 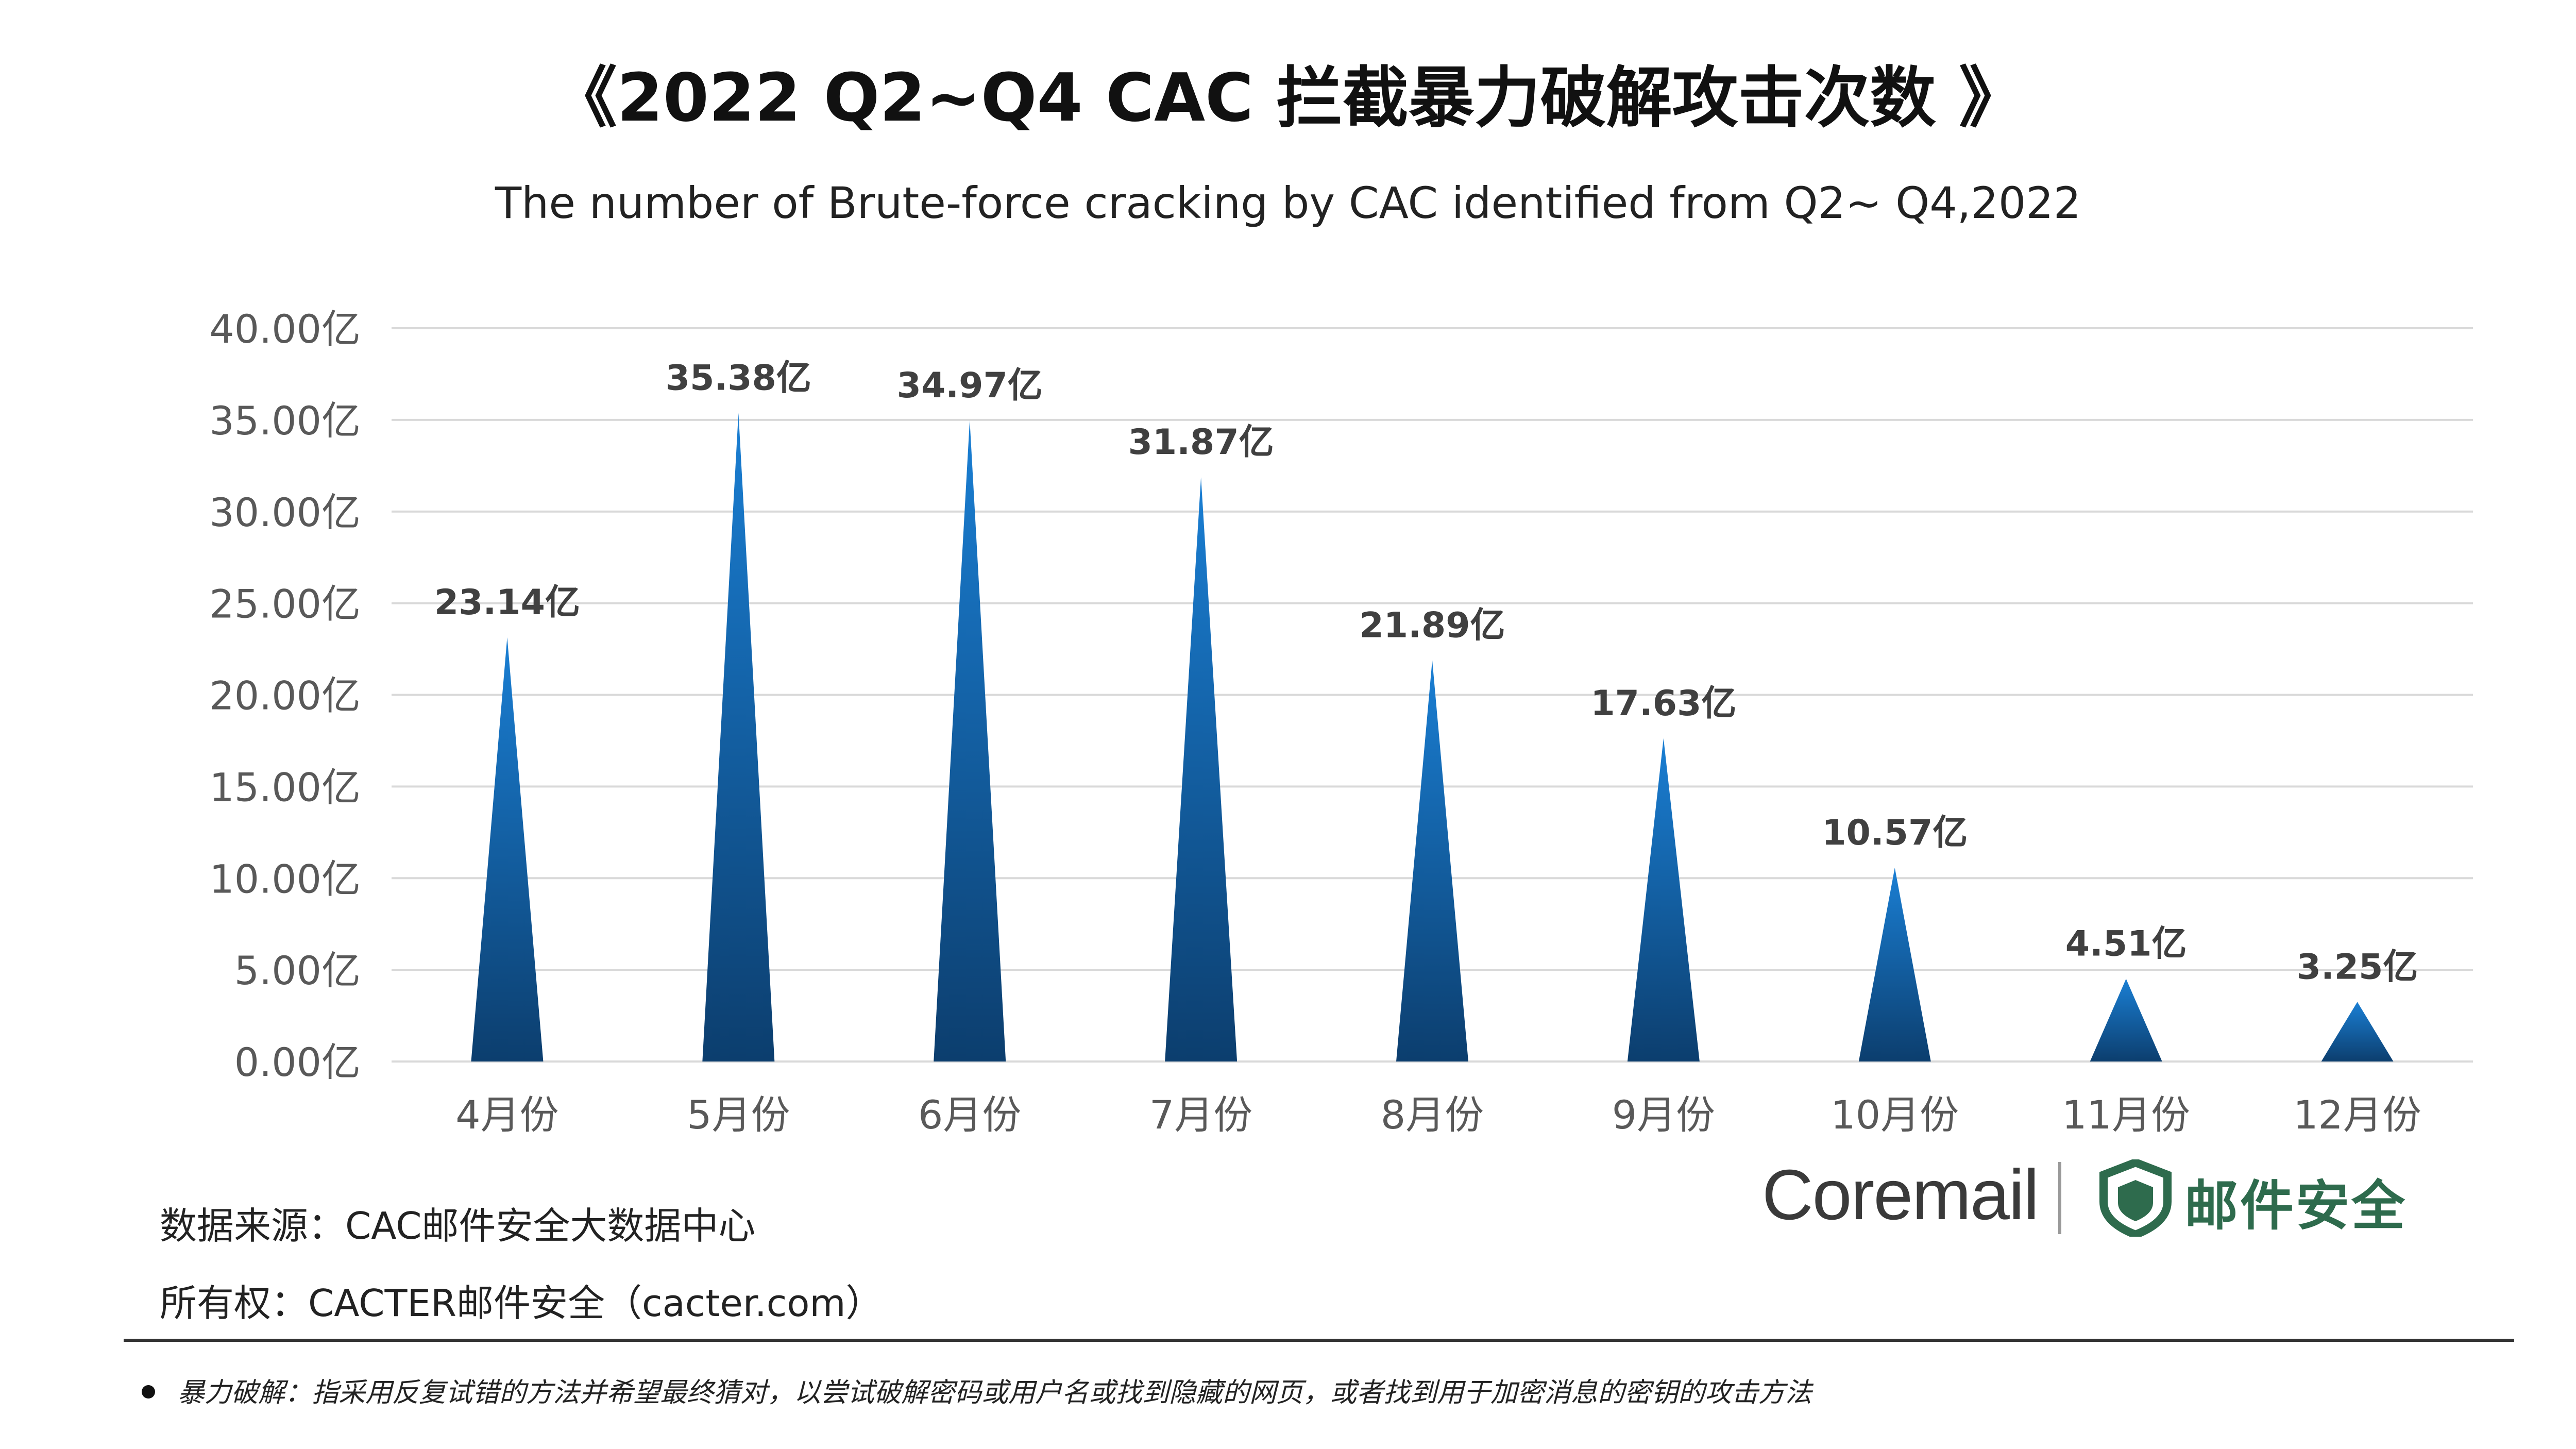 What do you see at coordinates (1432, 625) in the screenshot?
I see `data-label: 21.89亿` at bounding box center [1432, 625].